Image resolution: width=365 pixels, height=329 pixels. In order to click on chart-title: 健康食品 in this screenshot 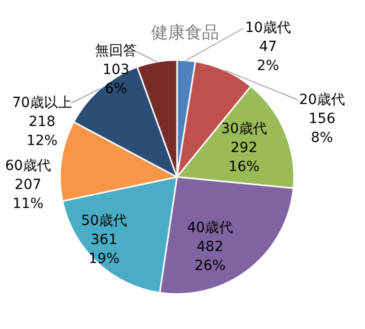, I will do `click(185, 33)`.